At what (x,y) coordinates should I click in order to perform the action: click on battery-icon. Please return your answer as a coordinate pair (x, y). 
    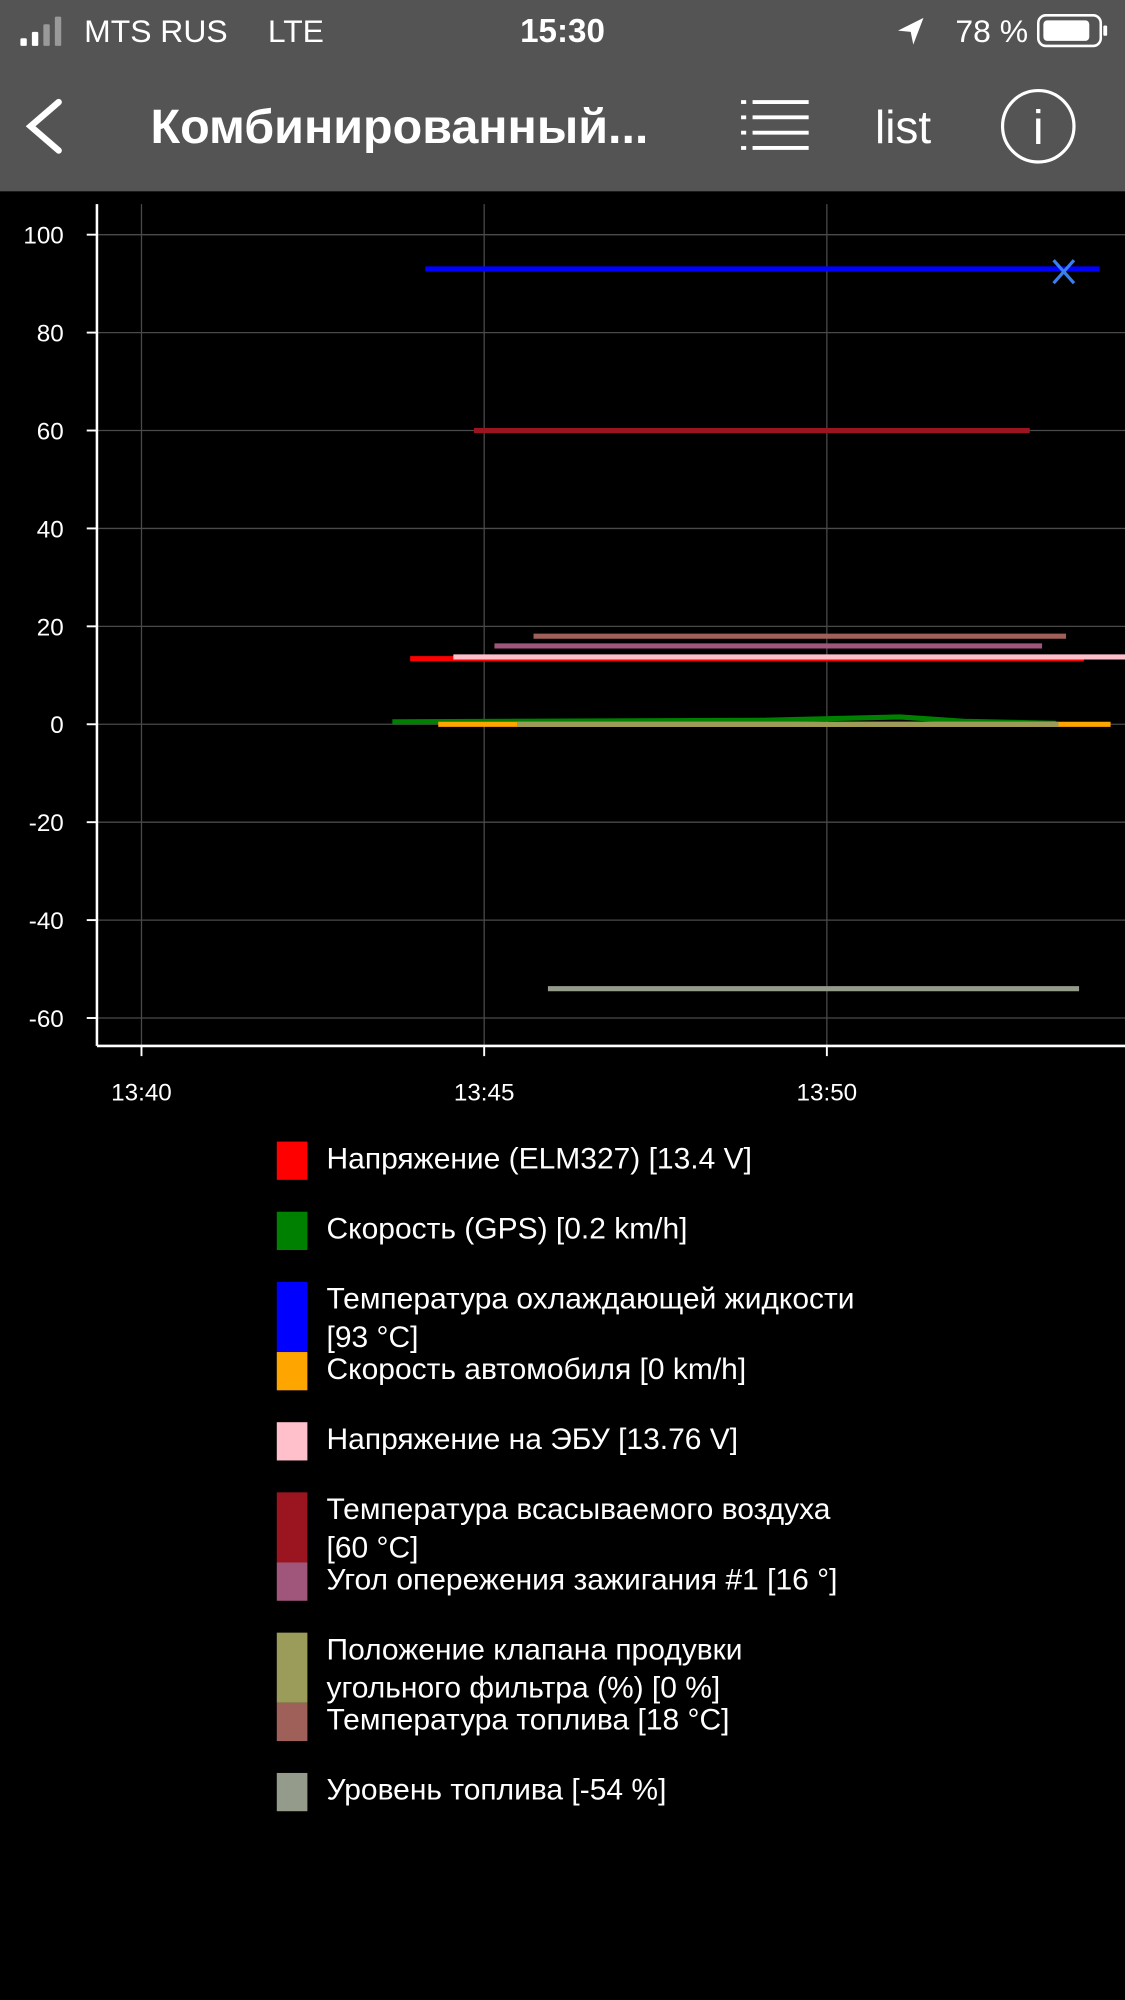
    Looking at the image, I should click on (1072, 31).